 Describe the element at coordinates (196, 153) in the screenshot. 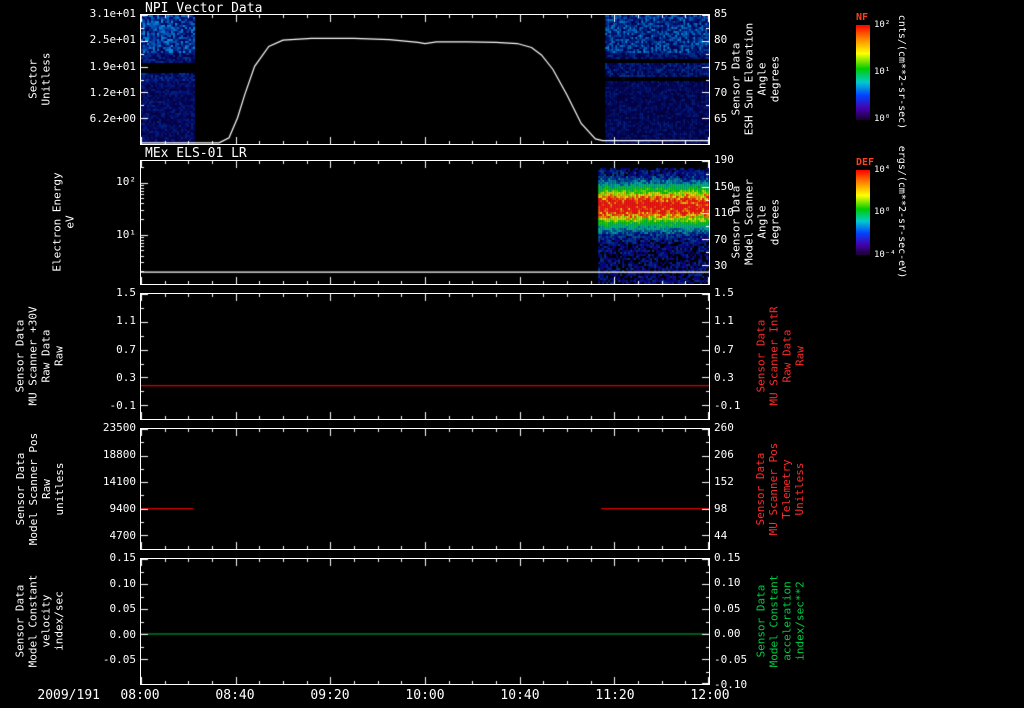

I see `panel2-title: MEx ELS-01 LR` at that location.